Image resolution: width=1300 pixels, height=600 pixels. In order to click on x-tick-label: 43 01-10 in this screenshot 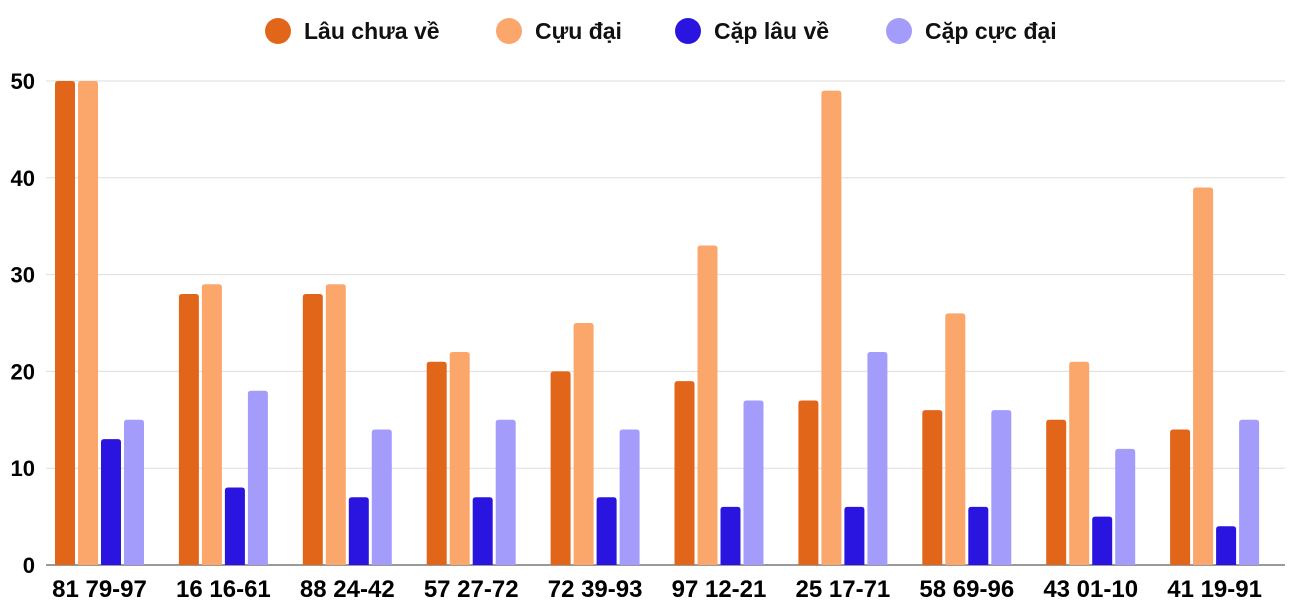, I will do `click(1090, 588)`.